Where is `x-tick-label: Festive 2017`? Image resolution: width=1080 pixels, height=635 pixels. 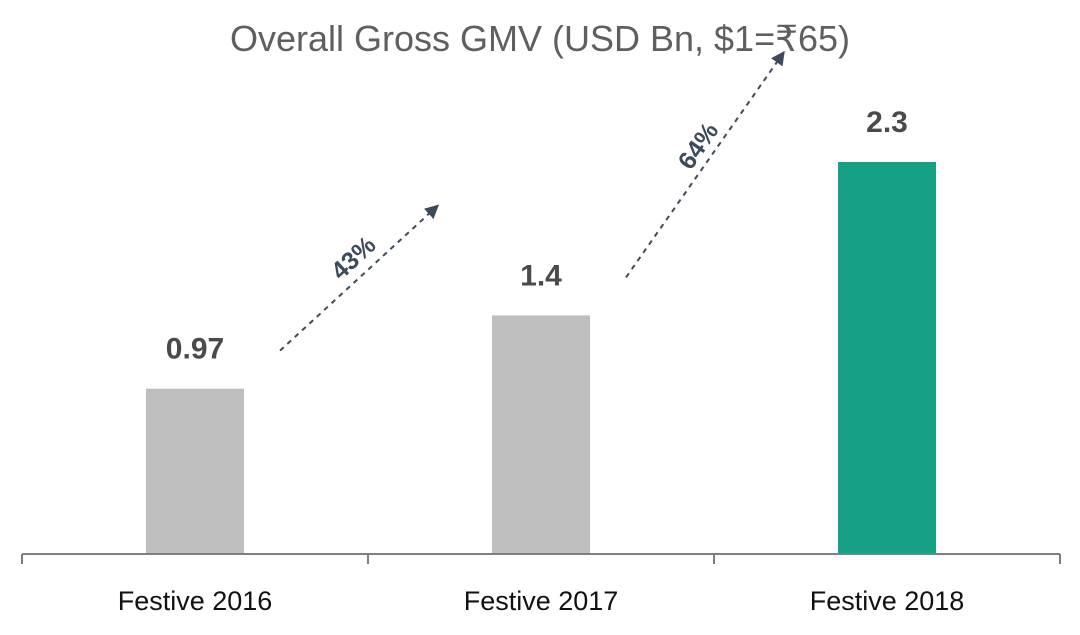
x-tick-label: Festive 2017 is located at coordinates (541, 601).